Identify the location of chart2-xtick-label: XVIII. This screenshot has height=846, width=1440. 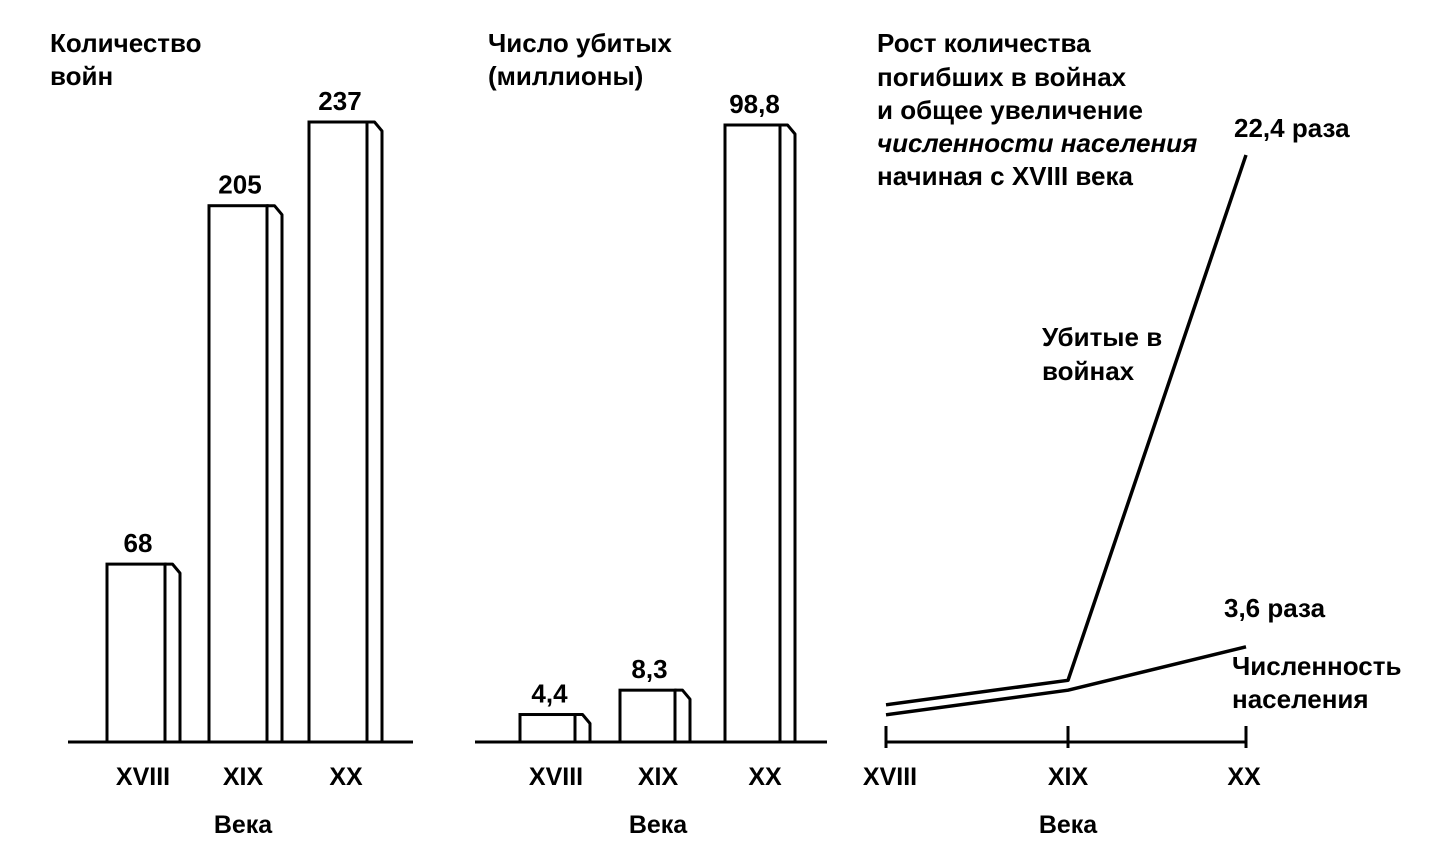
(556, 777).